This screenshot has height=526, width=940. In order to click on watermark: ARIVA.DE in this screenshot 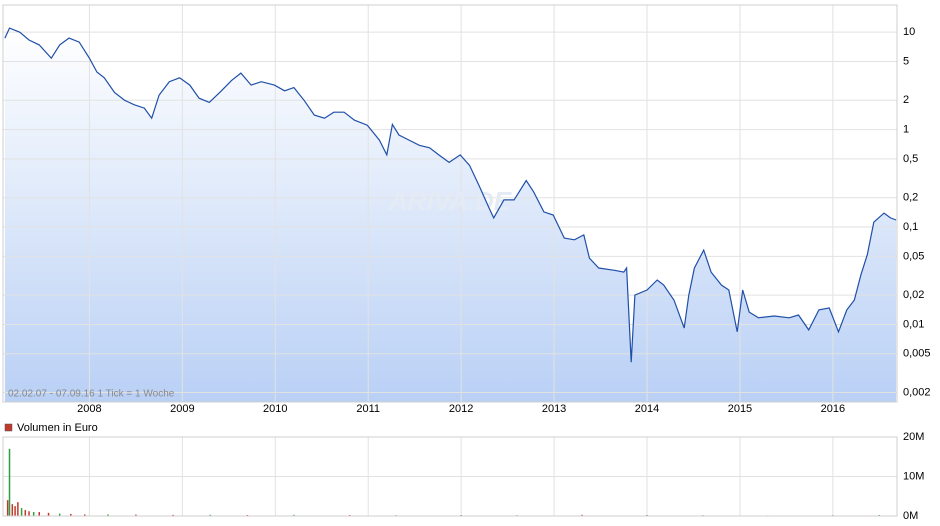, I will do `click(450, 201)`.